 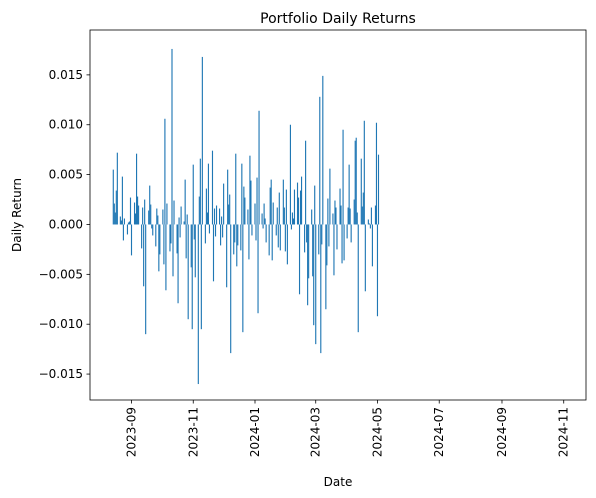 I want to click on x-axis-label: Date, so click(x=338, y=482).